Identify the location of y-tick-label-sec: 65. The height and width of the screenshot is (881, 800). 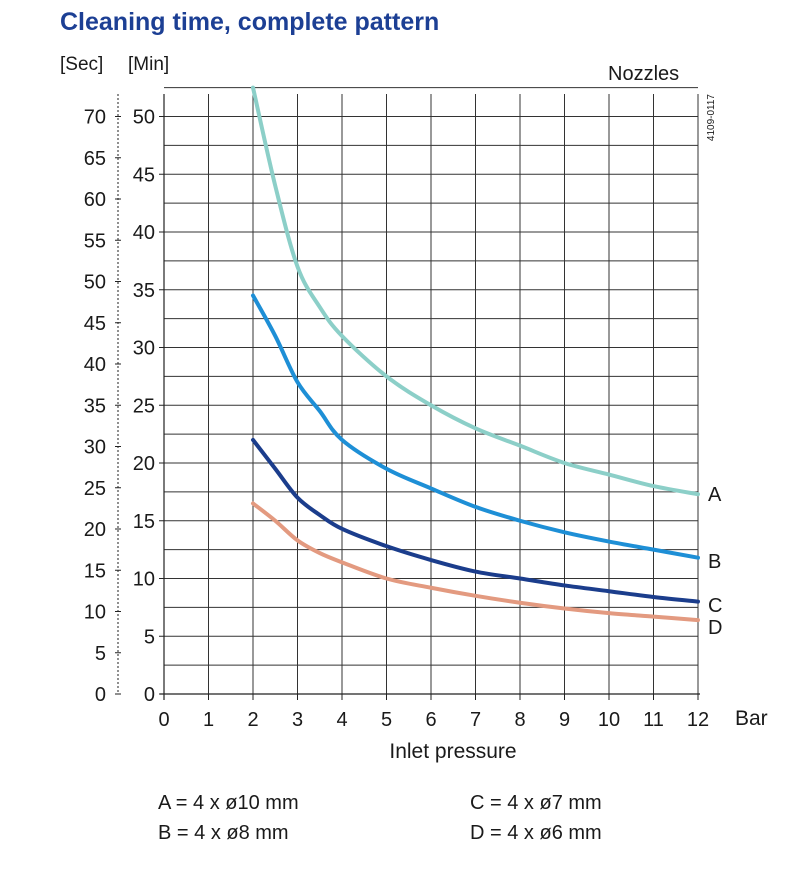
(95, 159).